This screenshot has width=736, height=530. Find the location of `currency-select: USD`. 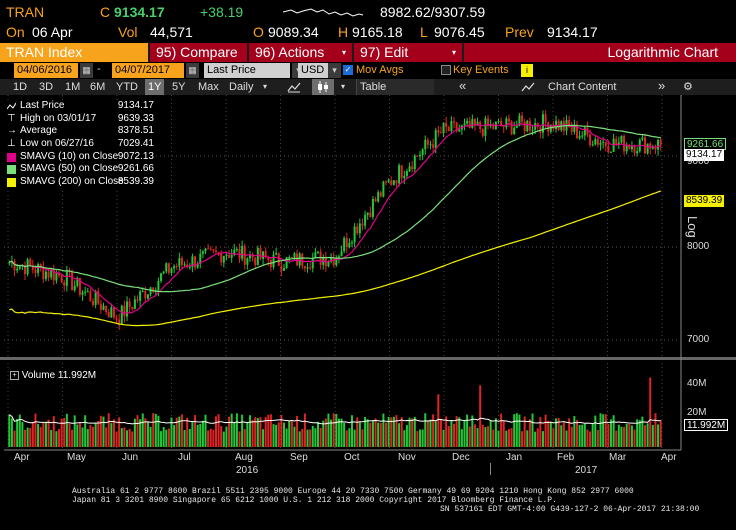

currency-select: USD is located at coordinates (315, 70).